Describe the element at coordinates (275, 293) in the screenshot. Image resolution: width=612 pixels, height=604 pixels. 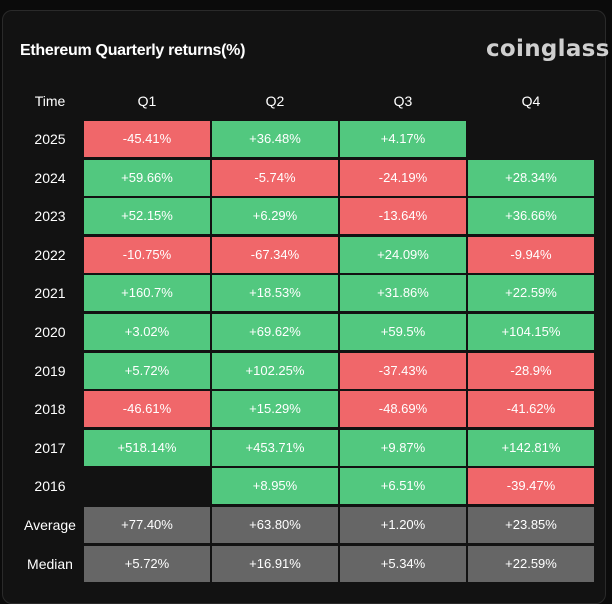
I see `cell-2021-q2: +18.53%` at that location.